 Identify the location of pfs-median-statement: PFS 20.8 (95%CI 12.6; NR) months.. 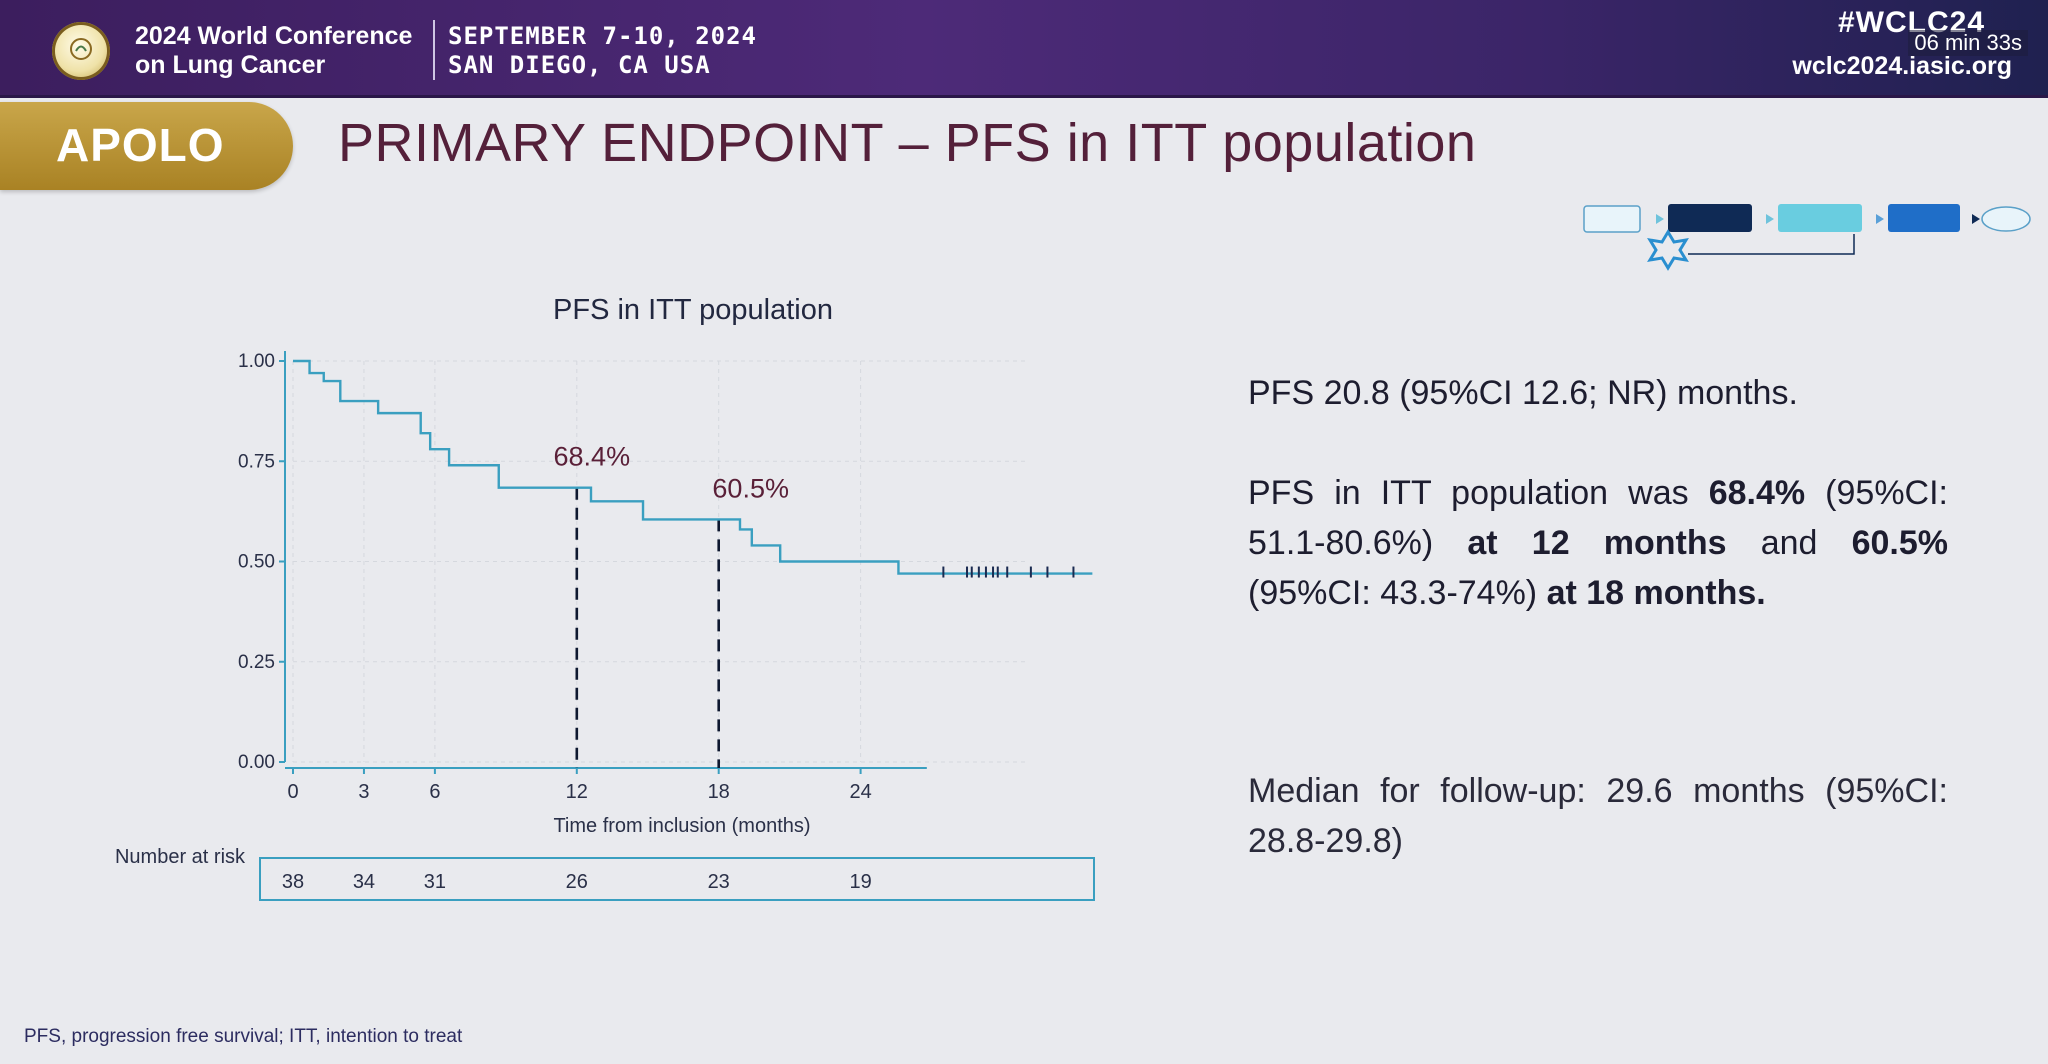
(1523, 393).